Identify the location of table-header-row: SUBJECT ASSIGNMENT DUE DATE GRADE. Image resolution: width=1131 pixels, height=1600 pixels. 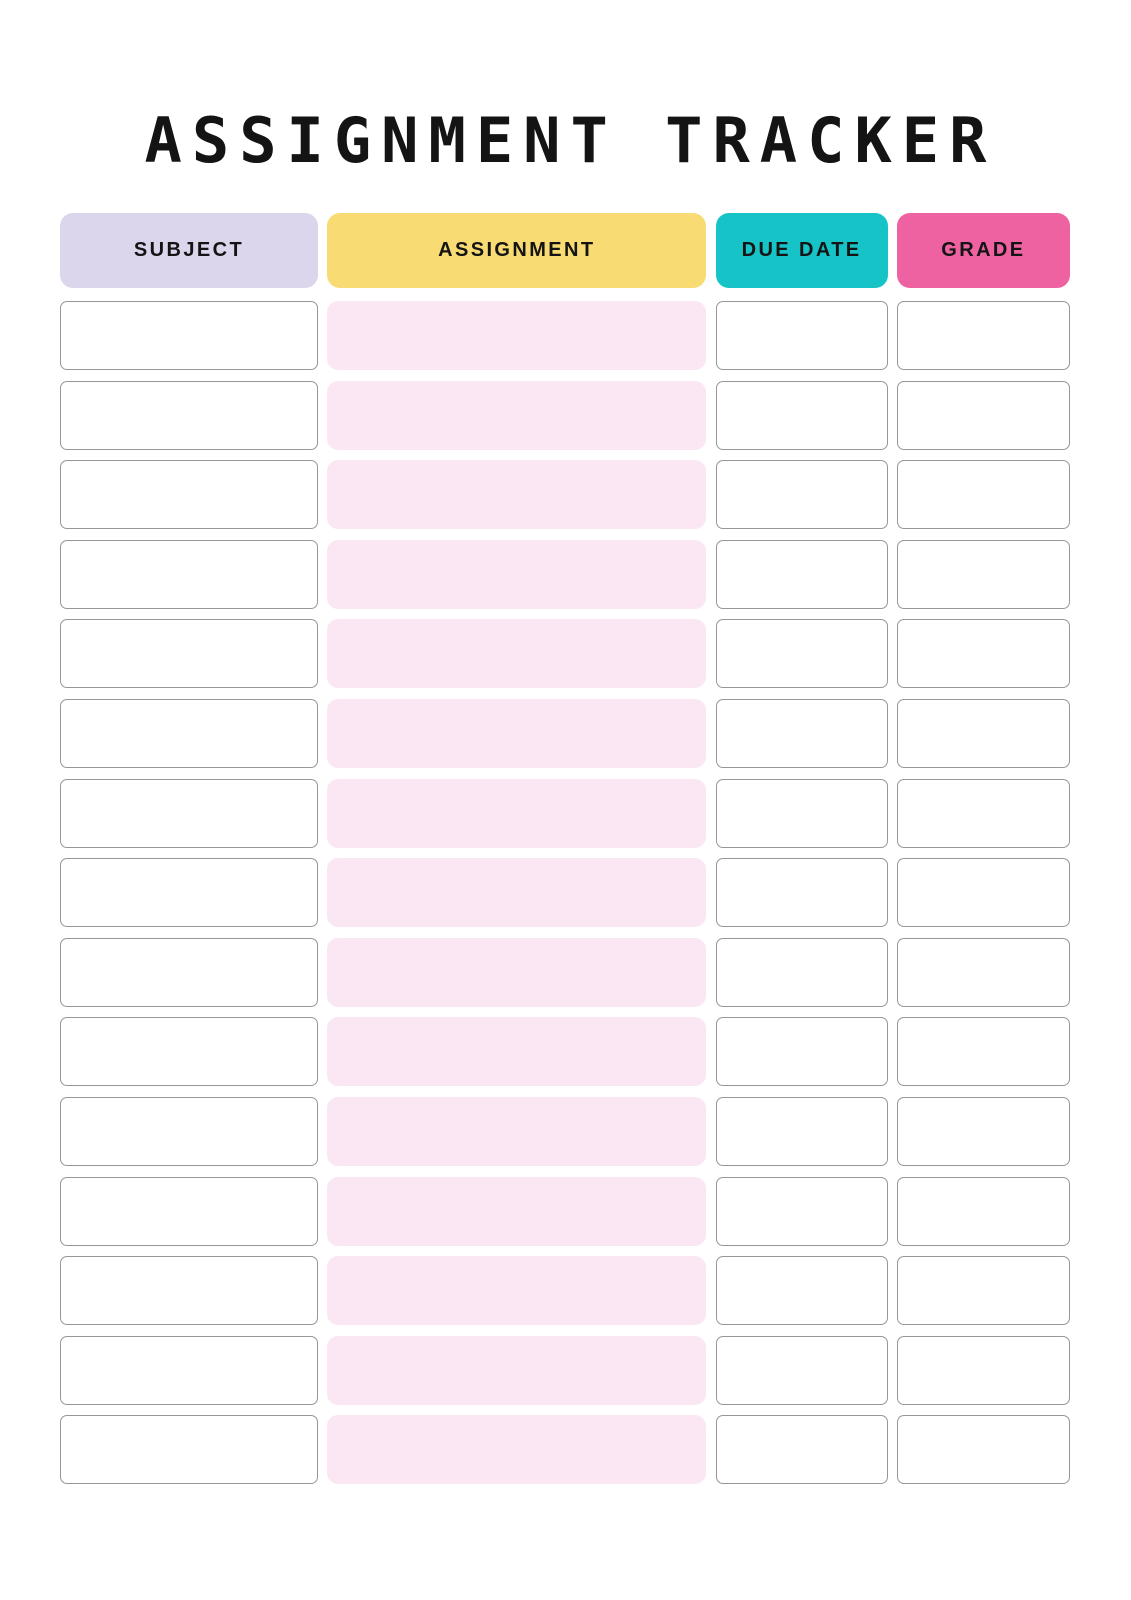
(565, 250).